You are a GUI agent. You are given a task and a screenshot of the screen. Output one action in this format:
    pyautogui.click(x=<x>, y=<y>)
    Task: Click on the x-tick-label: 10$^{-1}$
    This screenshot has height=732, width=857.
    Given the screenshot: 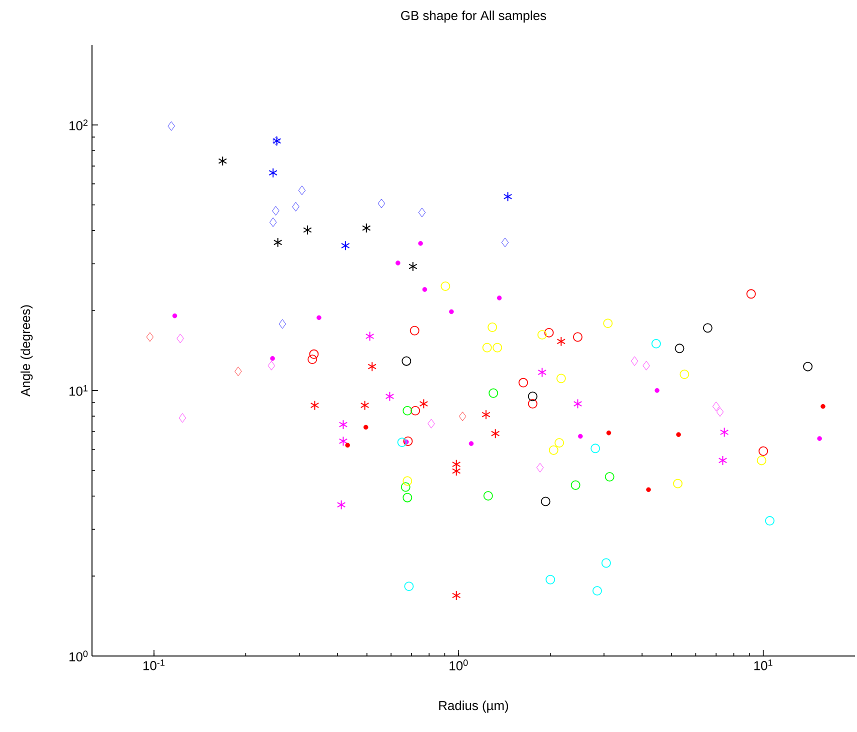 What is the action you would take?
    pyautogui.click(x=154, y=665)
    